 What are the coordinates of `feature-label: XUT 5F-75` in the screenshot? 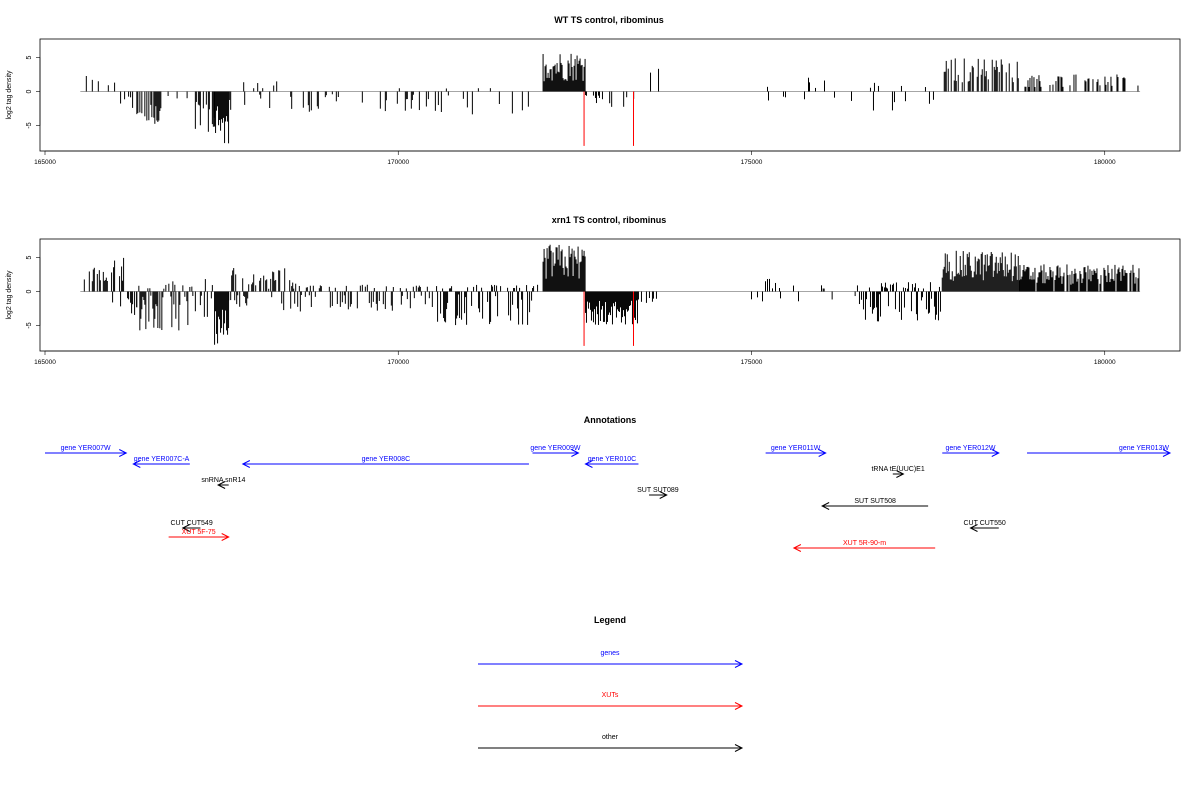 It's located at (199, 532).